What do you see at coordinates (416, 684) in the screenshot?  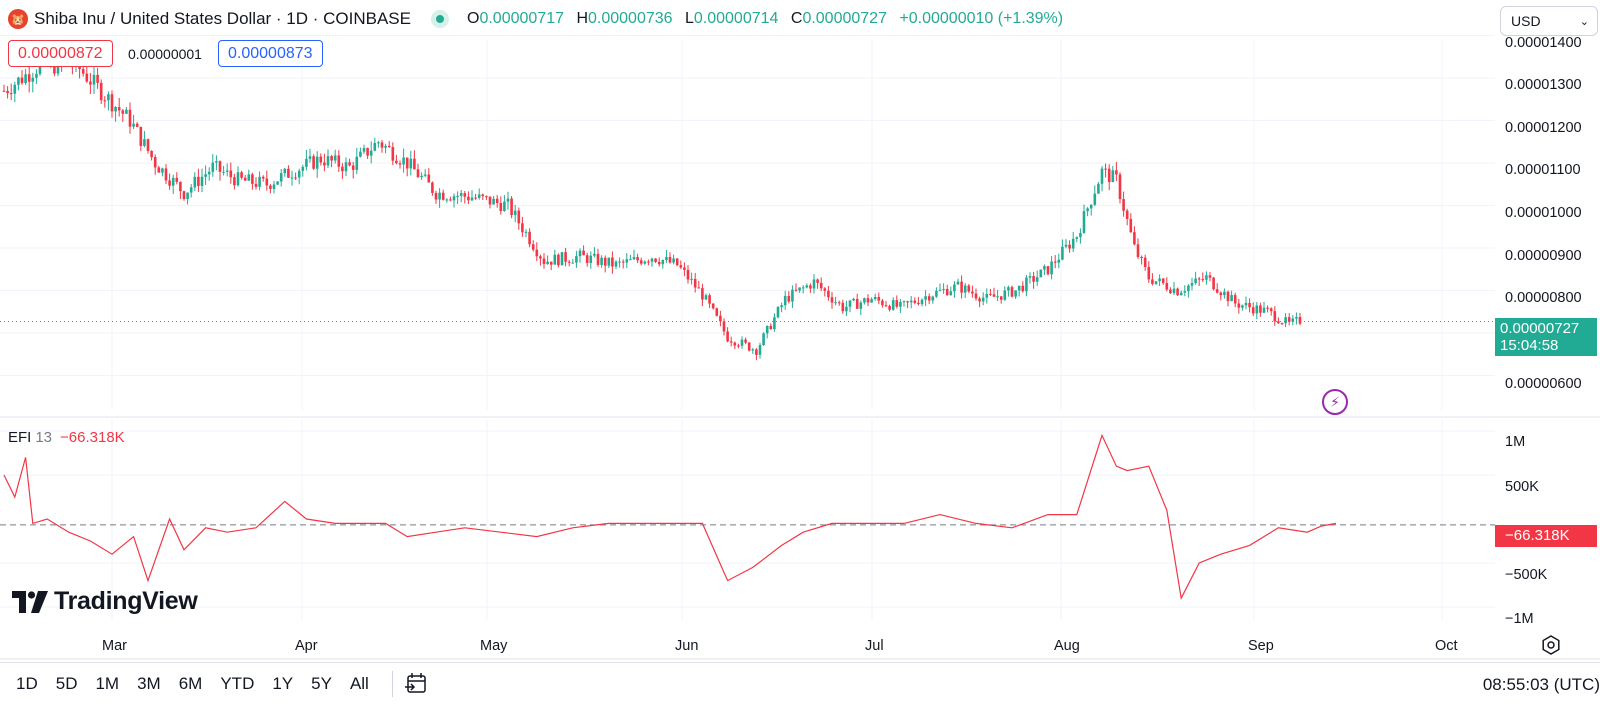 I see `calendar-goto-icon` at bounding box center [416, 684].